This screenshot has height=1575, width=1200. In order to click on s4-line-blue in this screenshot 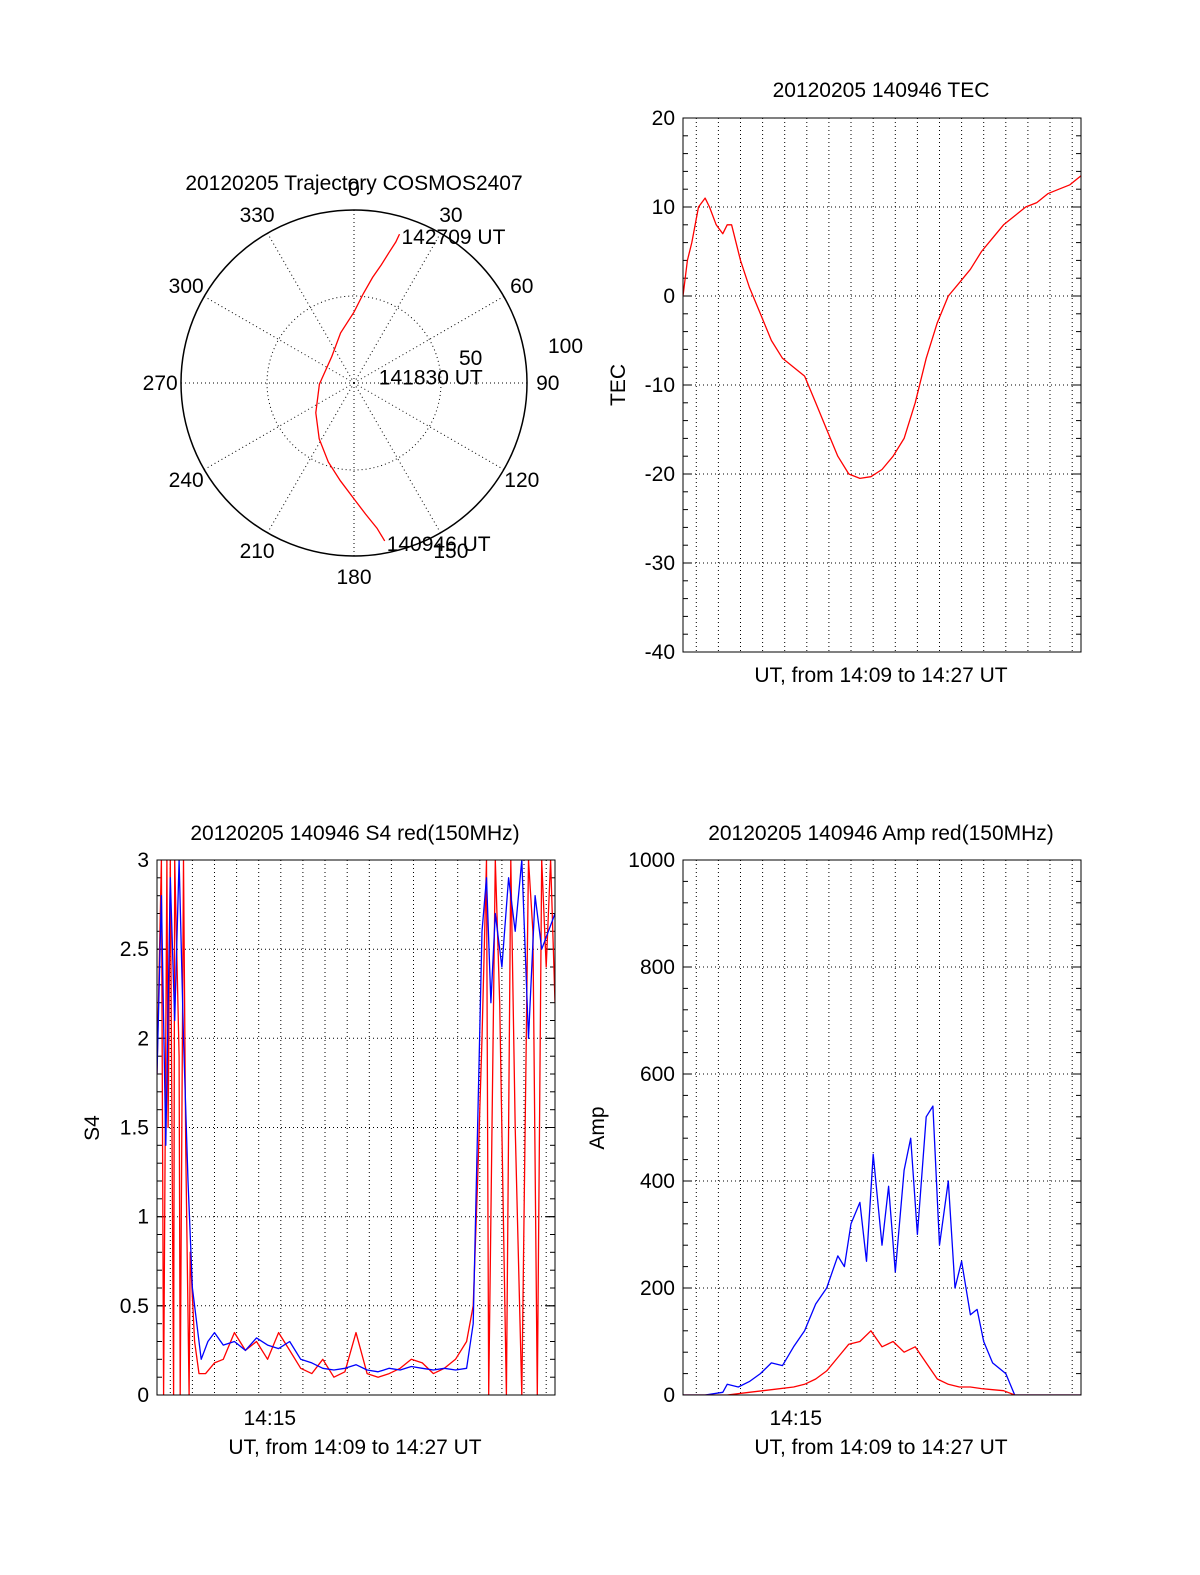, I will do `click(356, 1116)`.